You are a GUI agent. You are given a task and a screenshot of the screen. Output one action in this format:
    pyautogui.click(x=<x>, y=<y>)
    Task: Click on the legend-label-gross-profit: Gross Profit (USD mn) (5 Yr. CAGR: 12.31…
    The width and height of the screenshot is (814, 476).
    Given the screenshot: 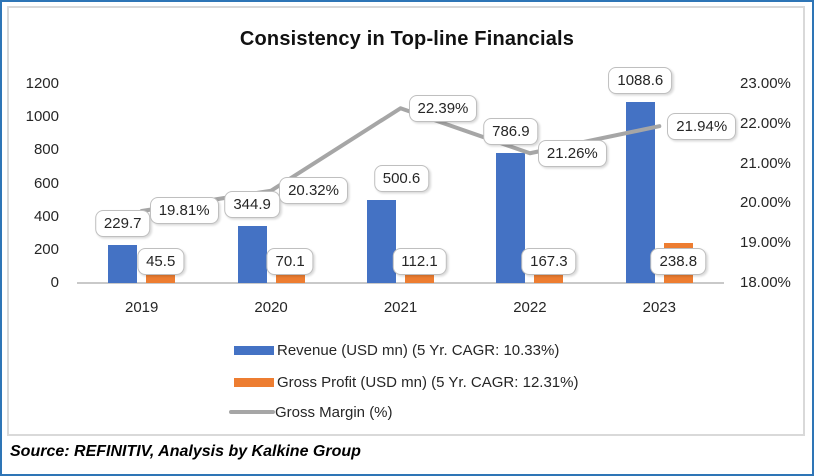 What is the action you would take?
    pyautogui.click(x=428, y=382)
    